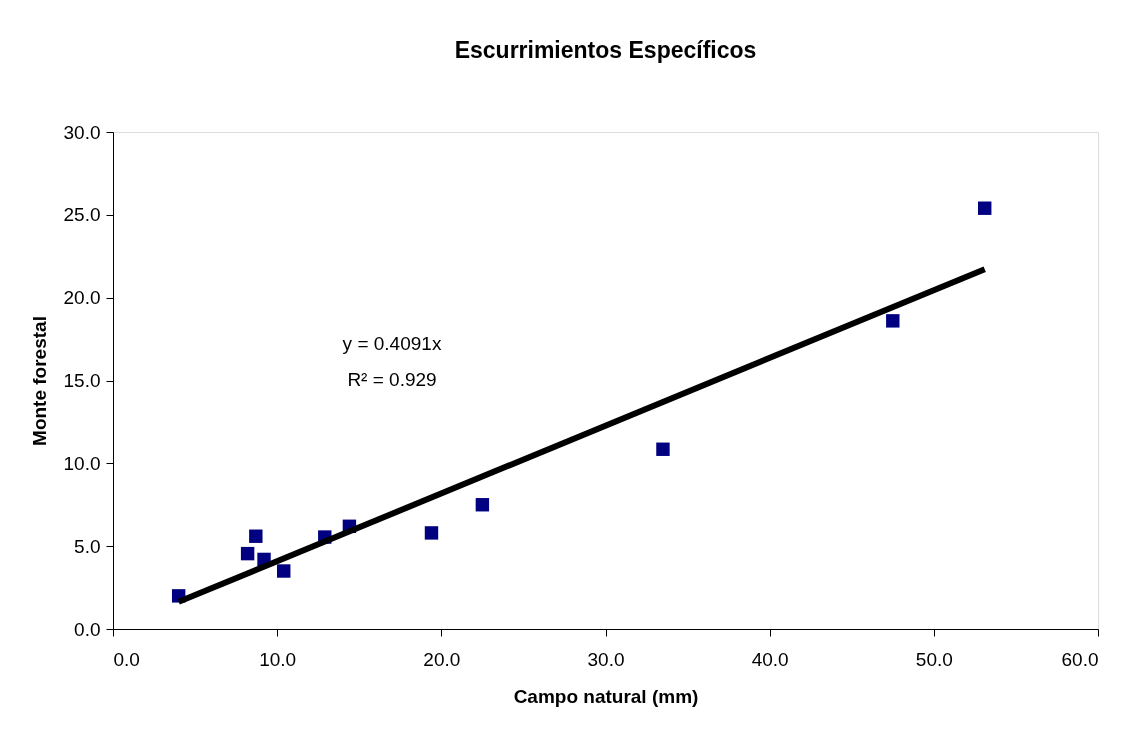  Describe the element at coordinates (605, 50) in the screenshot. I see `chart-title: Escurrimientos Específicos` at that location.